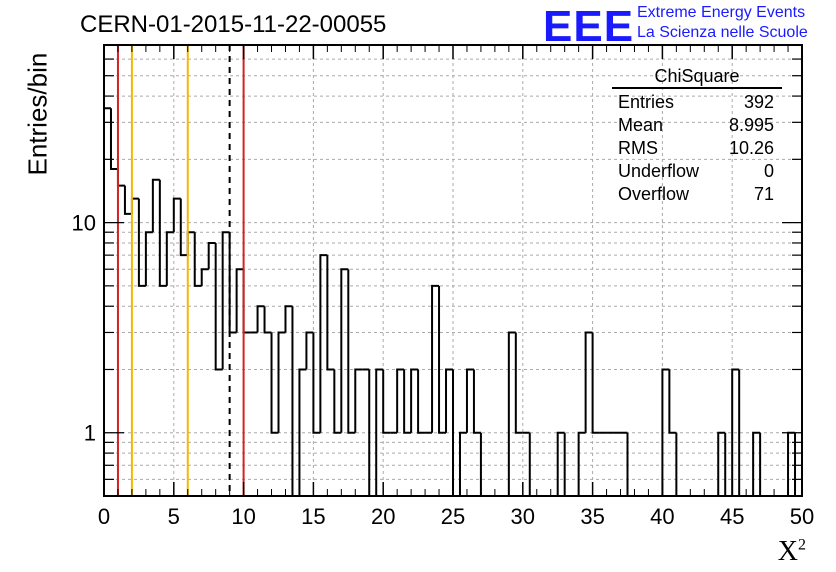 The height and width of the screenshot is (572, 836). I want to click on stats-row: Overflow 71, so click(697, 194).